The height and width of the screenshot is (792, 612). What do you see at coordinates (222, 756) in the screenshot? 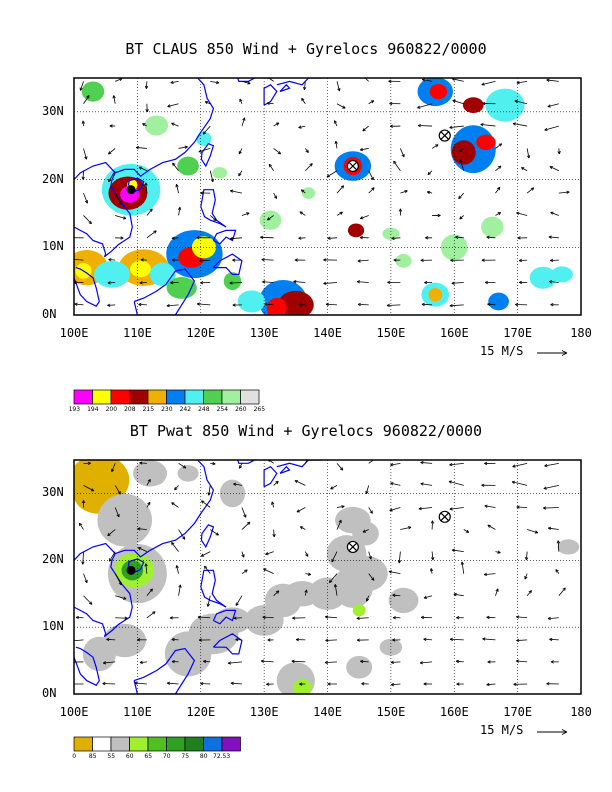
I see `colorbar-label: 72.53` at bounding box center [222, 756].